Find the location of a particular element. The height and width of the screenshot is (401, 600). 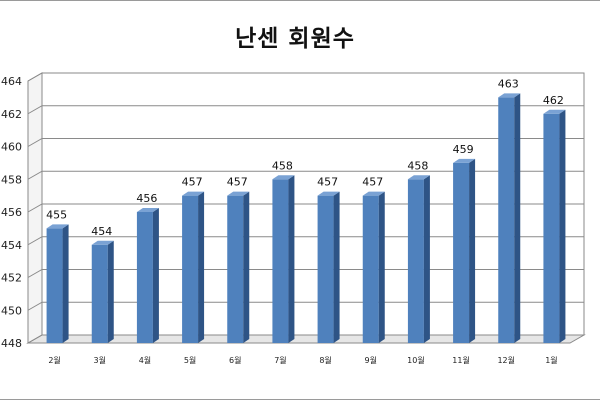

data-label: 454 is located at coordinates (101, 231).